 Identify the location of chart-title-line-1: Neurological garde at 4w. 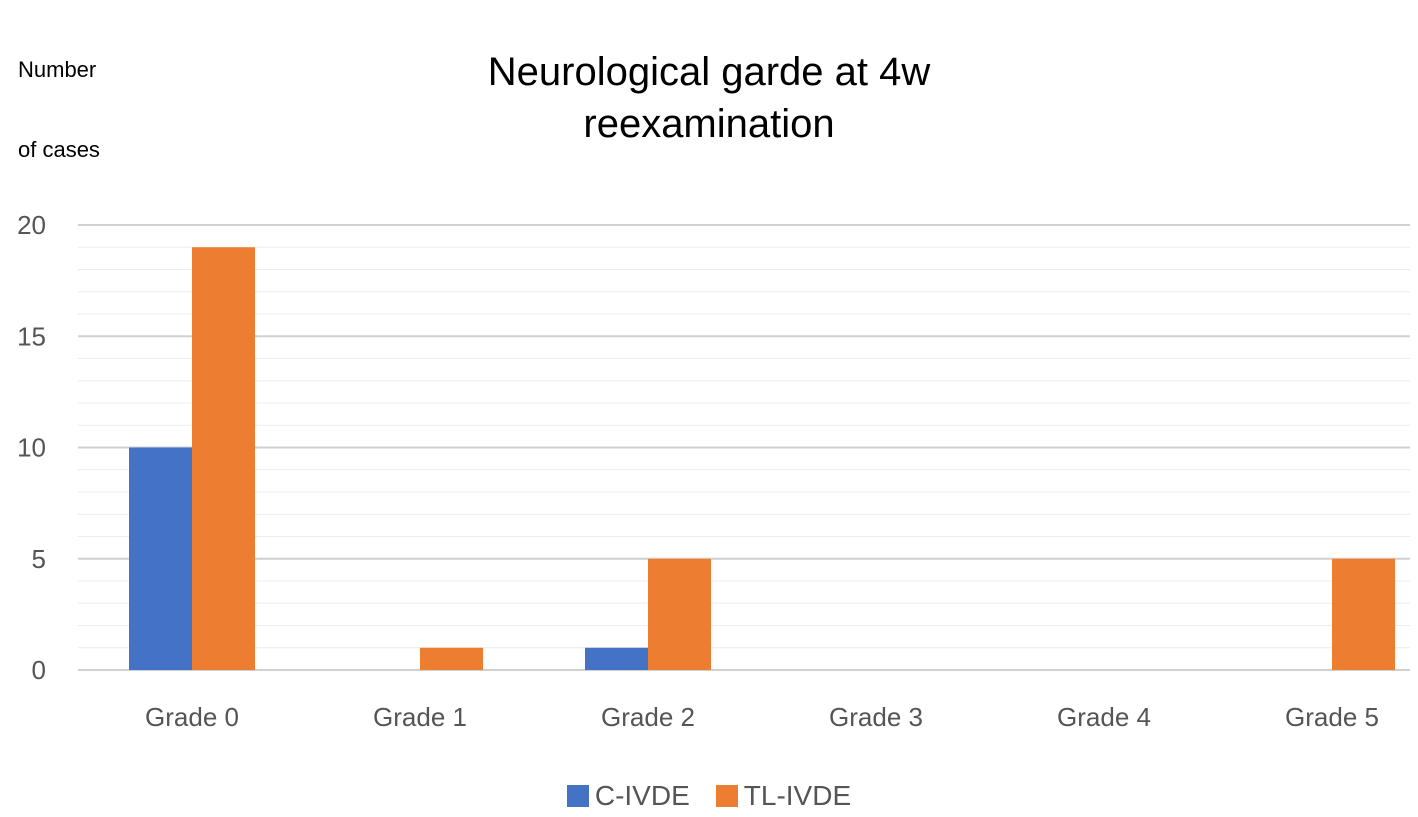
(709, 72).